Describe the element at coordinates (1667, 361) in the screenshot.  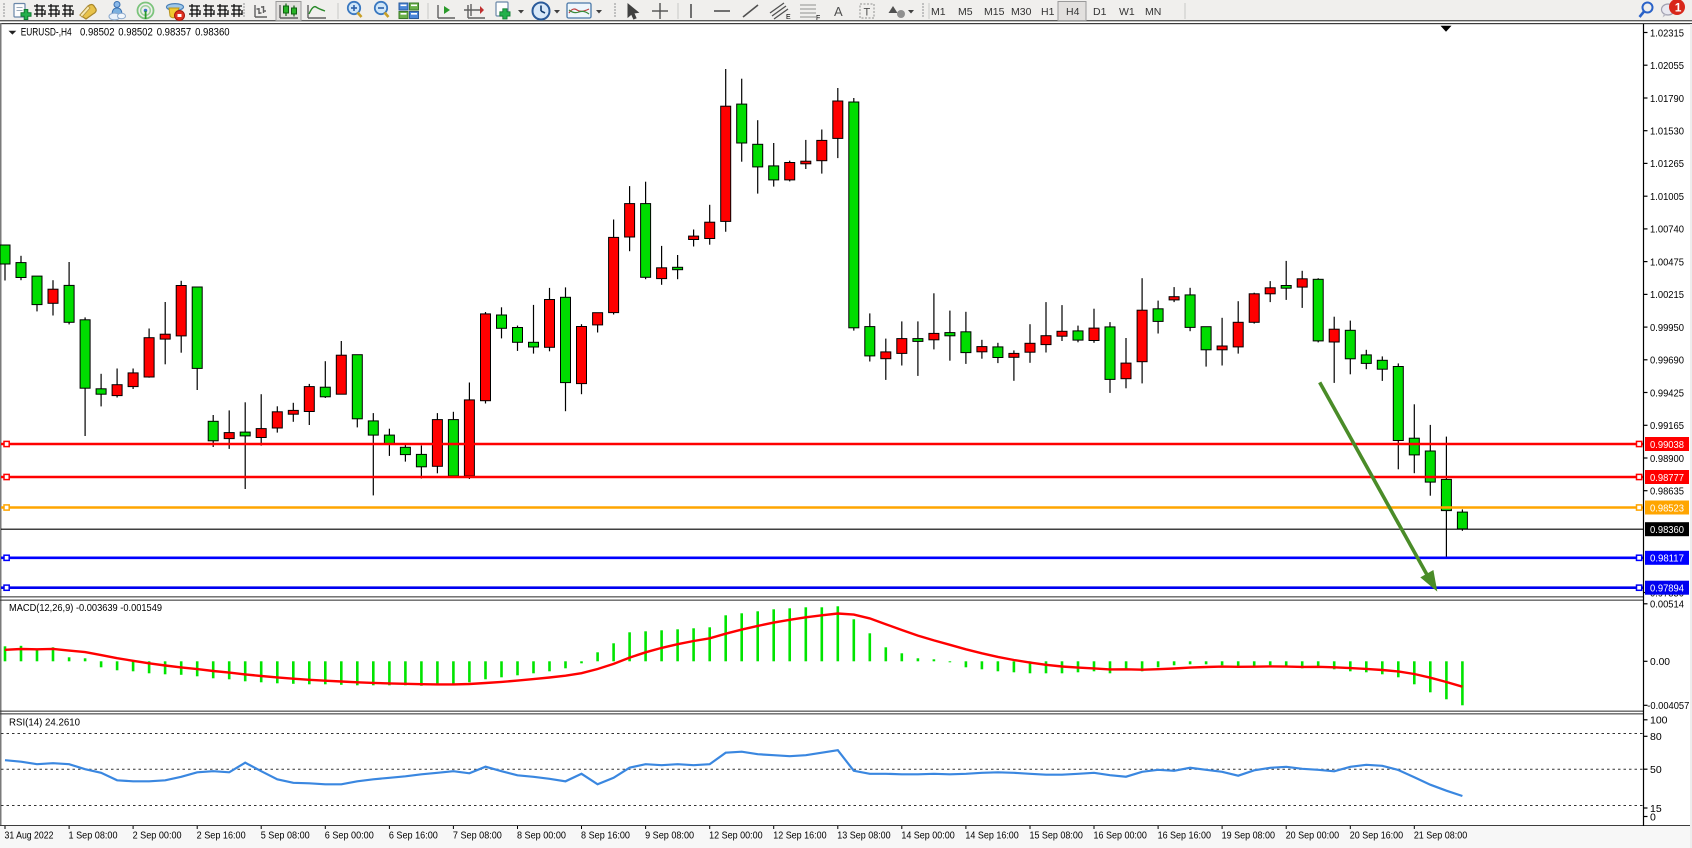
I see `svg-text: 0.99690` at that location.